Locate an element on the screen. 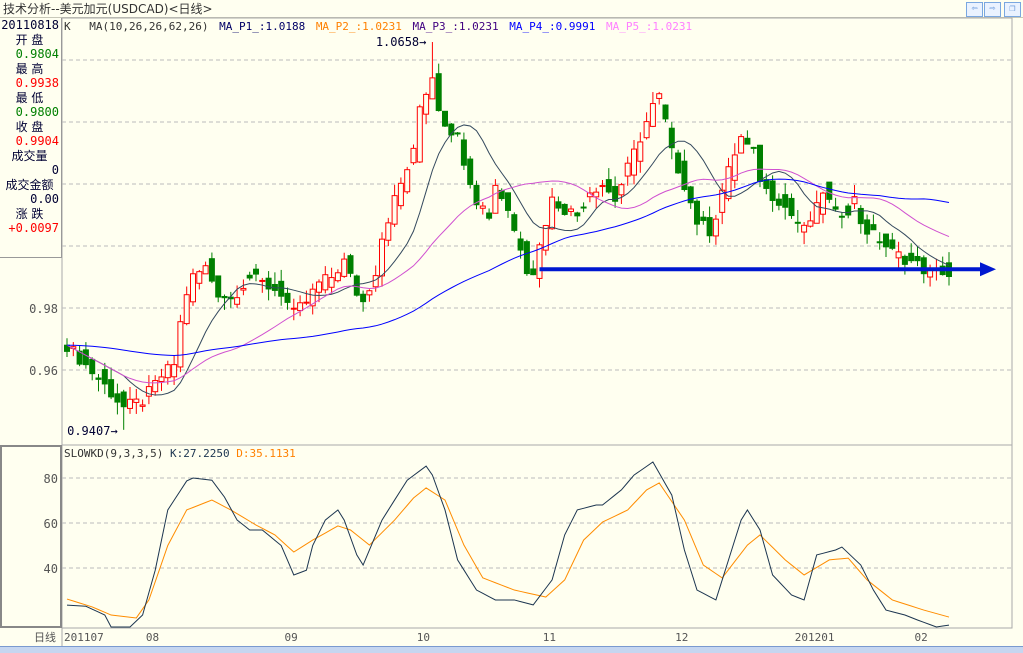 The width and height of the screenshot is (1023, 653). legend-p5: MA_P5_:1.0231 is located at coordinates (649, 26).